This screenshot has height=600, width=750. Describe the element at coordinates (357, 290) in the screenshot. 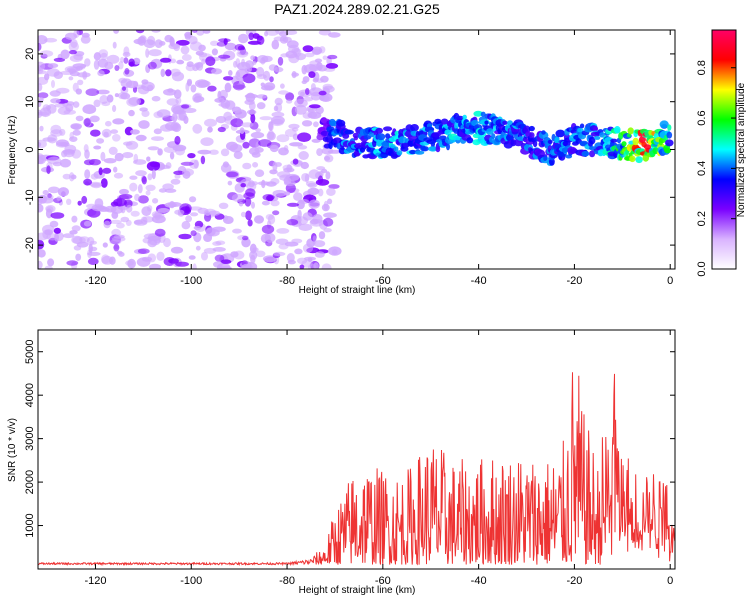

I see `spectrogram-x-label: Height of straight line (km)` at that location.